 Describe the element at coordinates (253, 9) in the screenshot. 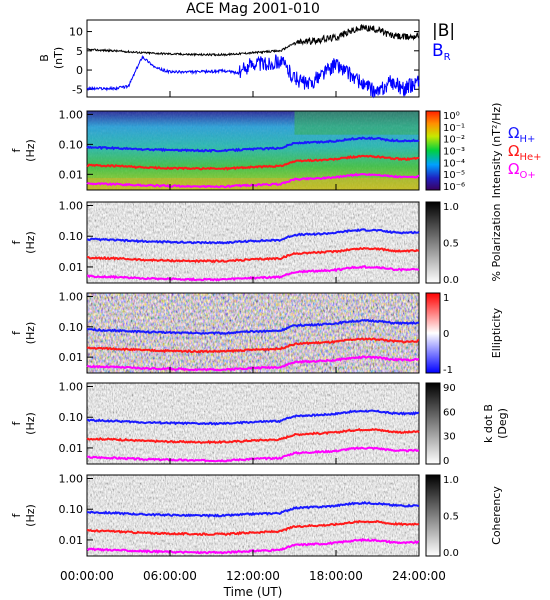

I see `chart-title: ACE Mag 2001-010` at that location.